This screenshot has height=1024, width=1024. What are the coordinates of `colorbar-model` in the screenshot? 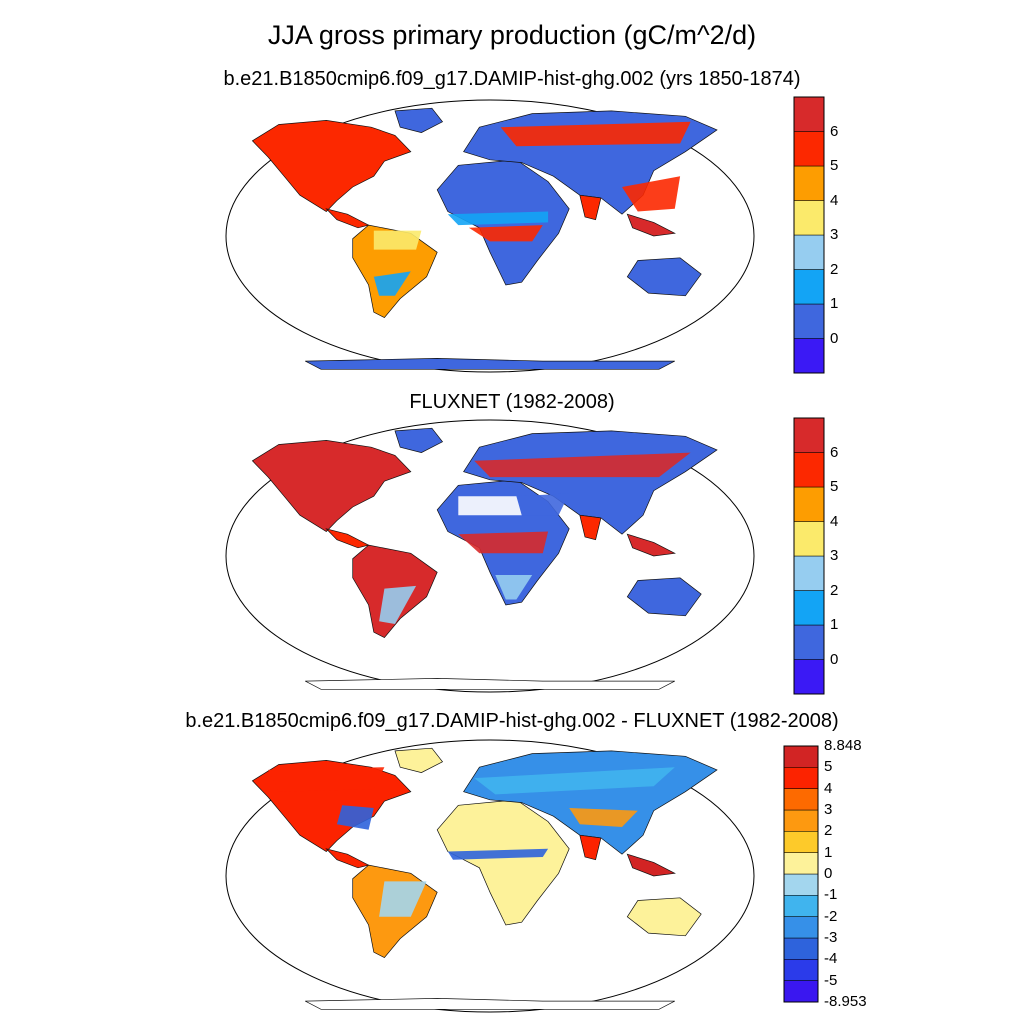 It's located at (809, 235).